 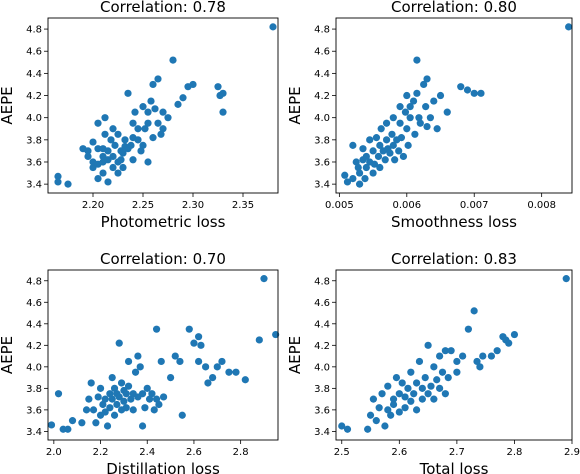 I want to click on panel-title: Correlation: 0.80, so click(x=454, y=8).